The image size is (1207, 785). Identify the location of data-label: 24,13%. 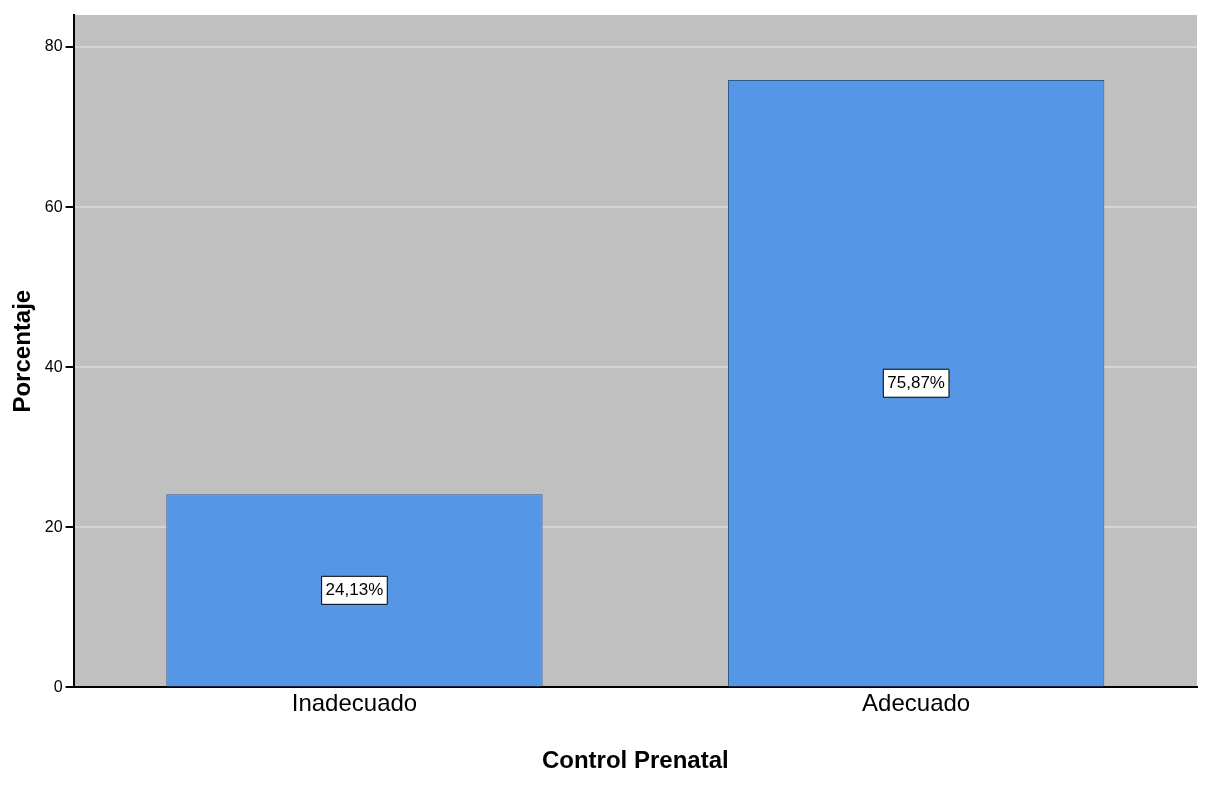
(354, 590).